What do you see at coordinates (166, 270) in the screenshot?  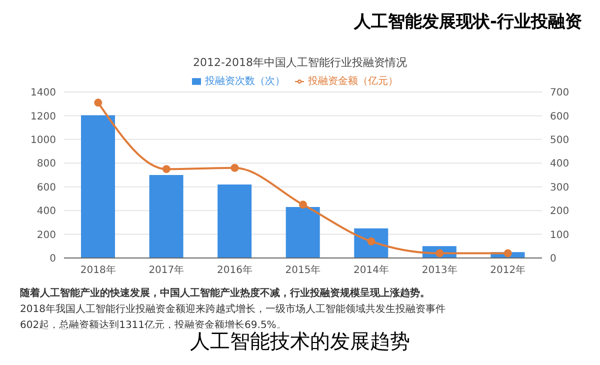 I see `x-tick-label: 2017年` at bounding box center [166, 270].